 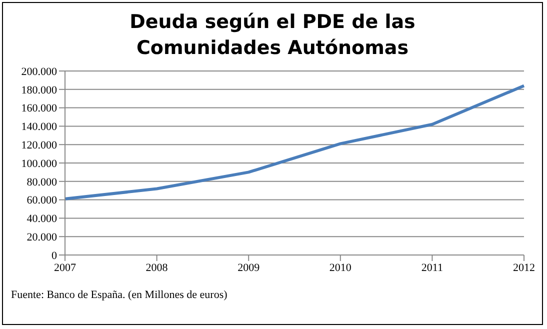 What do you see at coordinates (39, 90) in the screenshot?
I see `y-tick-label: 180.000` at bounding box center [39, 90].